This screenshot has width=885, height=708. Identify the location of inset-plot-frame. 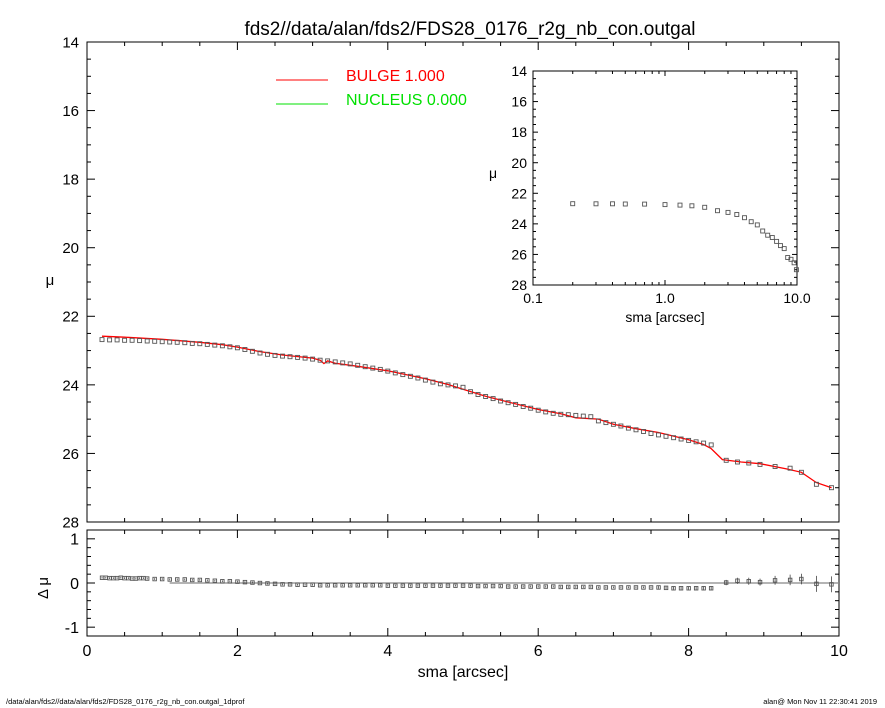
(665, 178).